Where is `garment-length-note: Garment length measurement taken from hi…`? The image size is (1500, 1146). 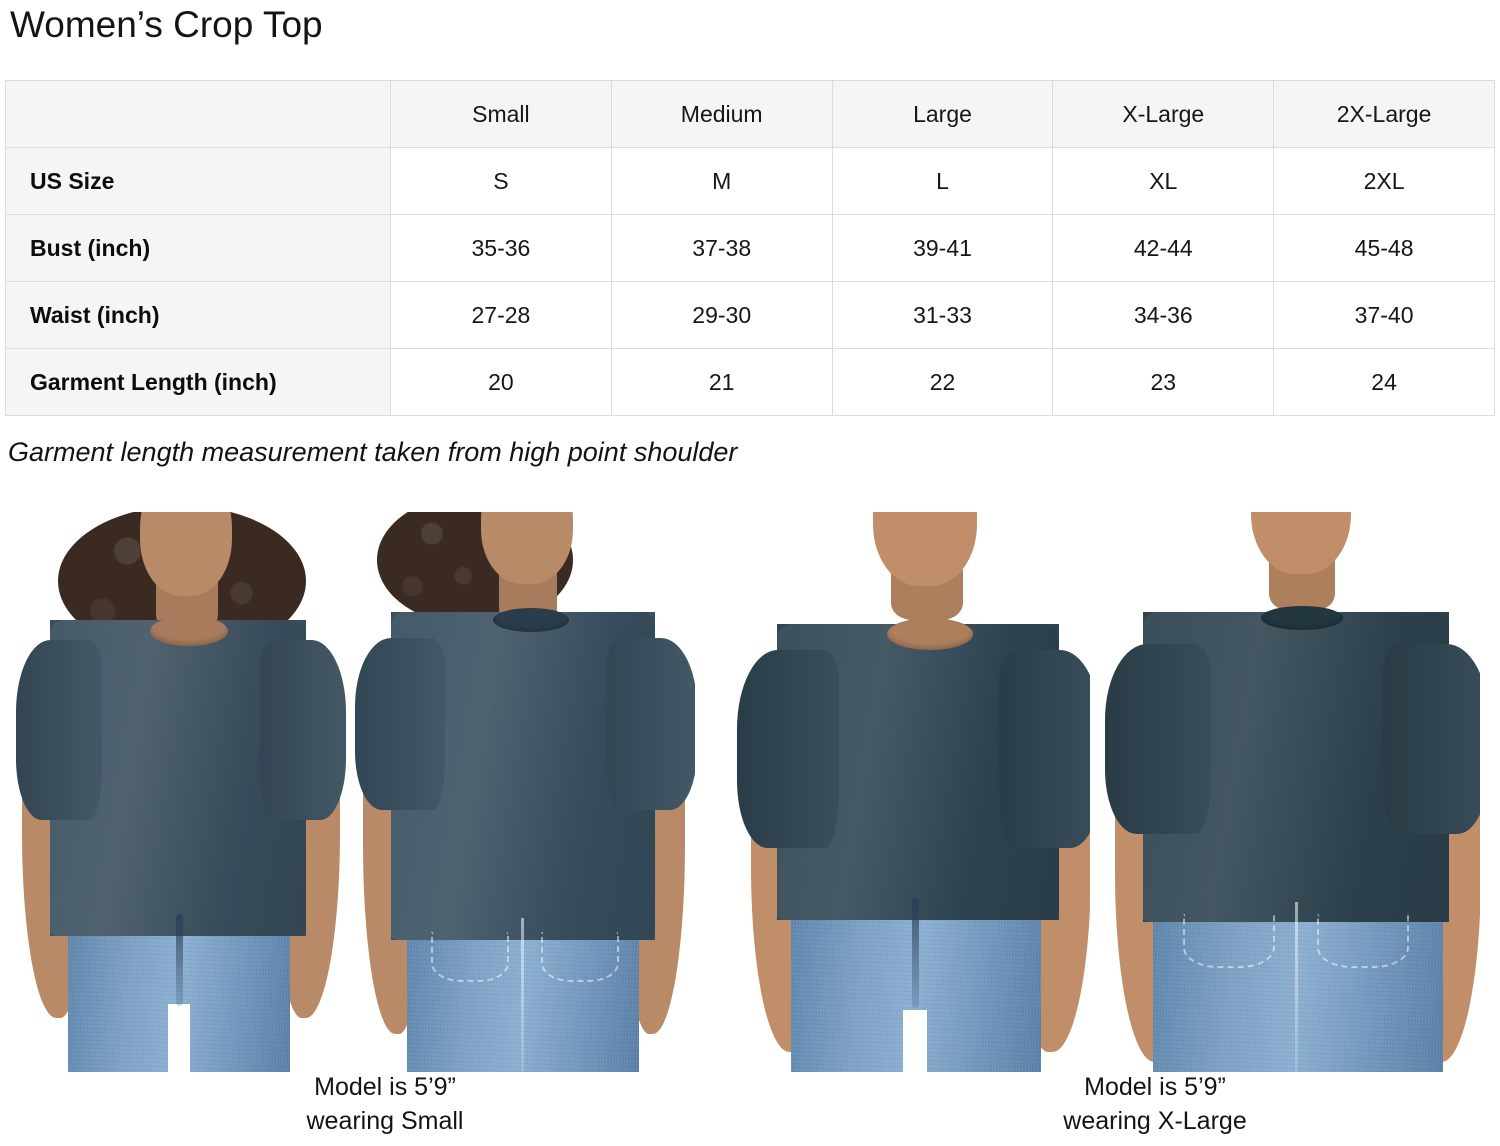
garment-length-note: Garment length measurement taken from hi… is located at coordinates (373, 452).